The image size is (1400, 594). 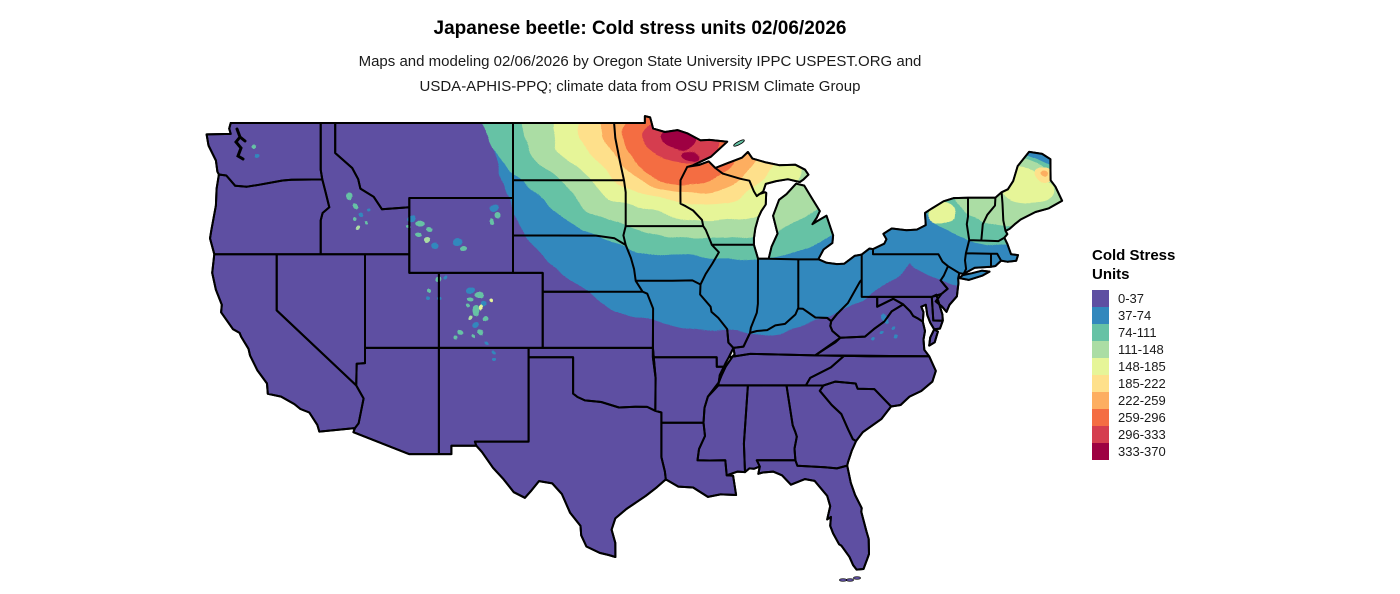 What do you see at coordinates (1142, 434) in the screenshot?
I see `legend-label: 296-333` at bounding box center [1142, 434].